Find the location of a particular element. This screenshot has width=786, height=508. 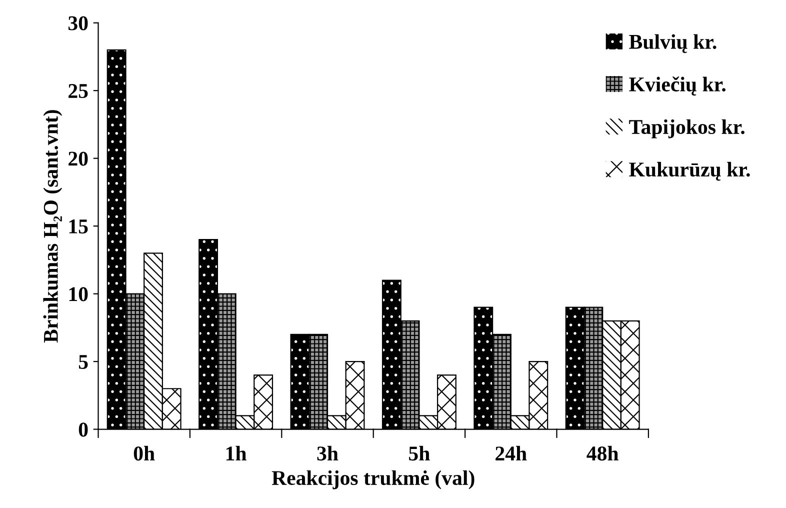

y-tick-label: 10 is located at coordinates (78, 294).